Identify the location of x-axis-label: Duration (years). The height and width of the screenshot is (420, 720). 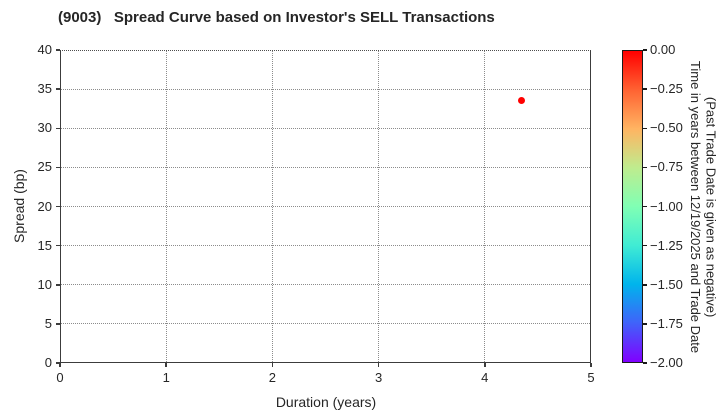
(326, 402).